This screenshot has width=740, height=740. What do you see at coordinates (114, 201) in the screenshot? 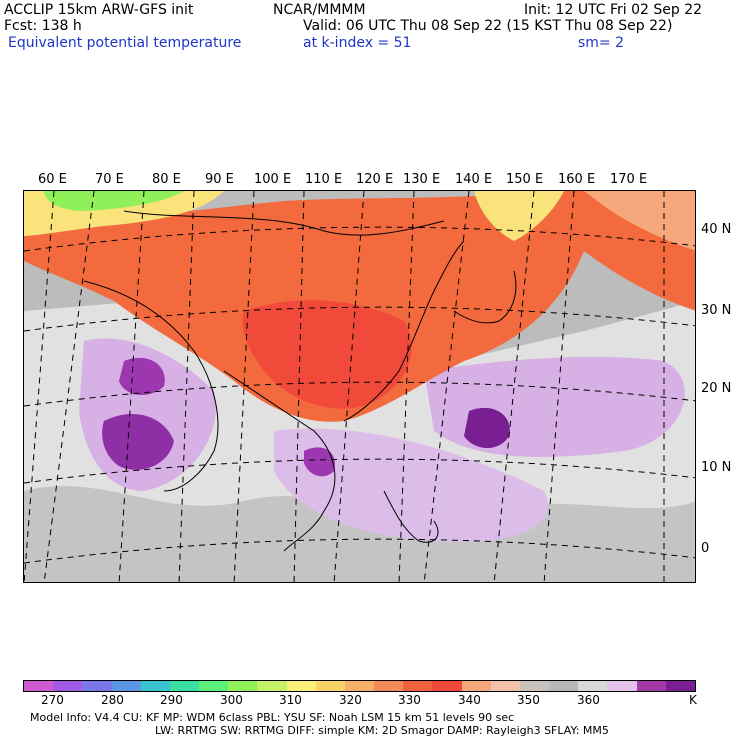
I see `green-region` at bounding box center [114, 201].